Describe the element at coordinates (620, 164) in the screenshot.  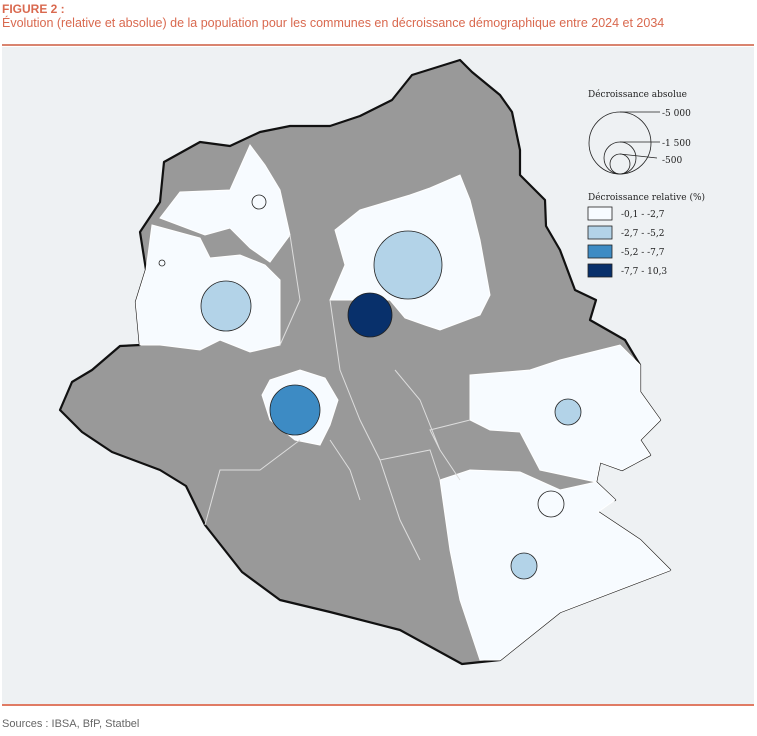
I see `legend-circle-small` at that location.